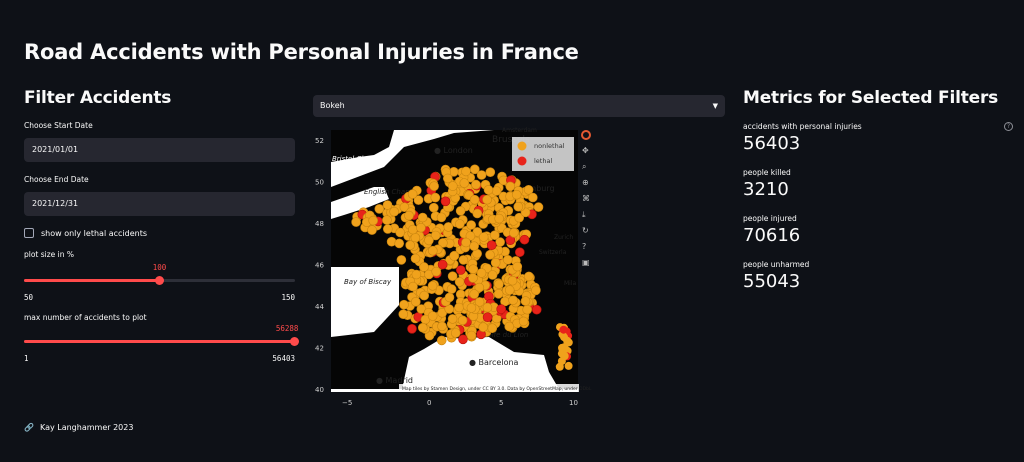 This screenshot has height=462, width=1024. Describe the element at coordinates (585, 230) in the screenshot. I see `reset-icon: ↻` at that location.